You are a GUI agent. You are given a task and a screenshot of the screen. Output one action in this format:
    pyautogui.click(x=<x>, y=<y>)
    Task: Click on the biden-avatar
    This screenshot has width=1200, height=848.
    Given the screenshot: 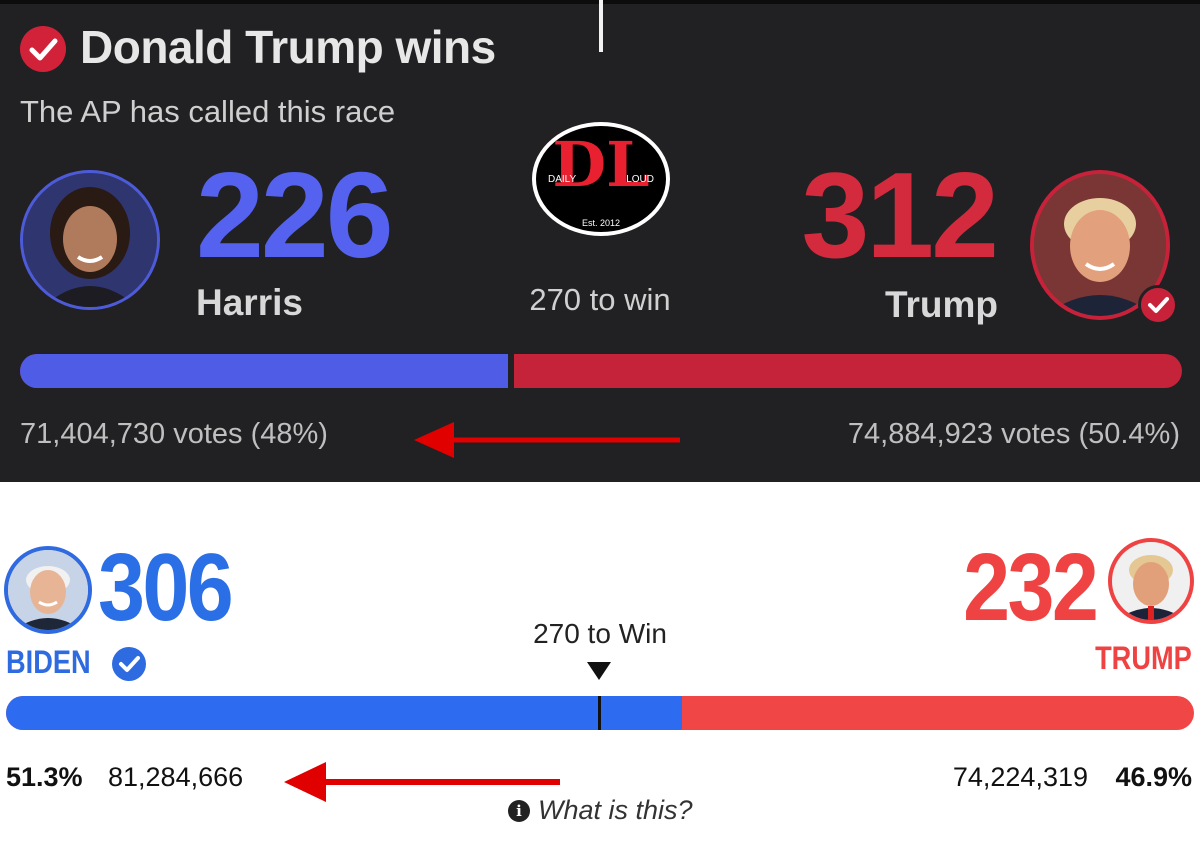 What is the action you would take?
    pyautogui.click(x=48, y=590)
    